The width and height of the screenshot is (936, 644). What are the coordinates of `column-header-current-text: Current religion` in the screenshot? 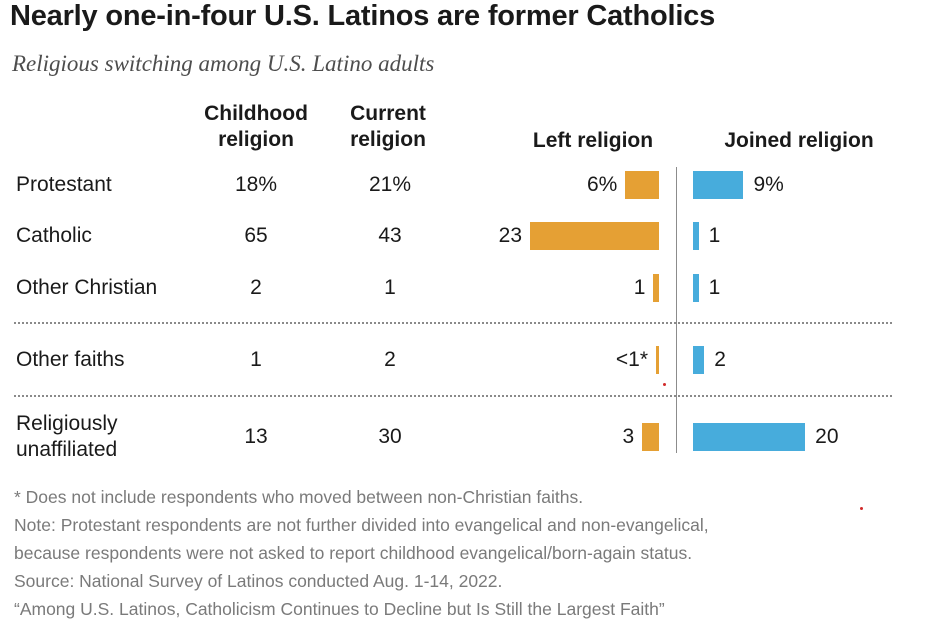 It's located at (388, 126).